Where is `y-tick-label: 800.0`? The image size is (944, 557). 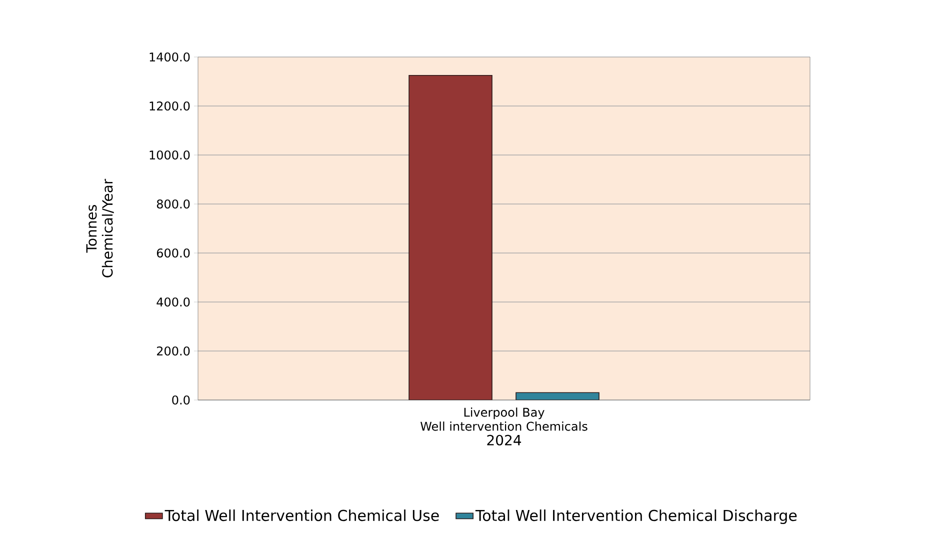
y-tick-label: 800.0 is located at coordinates (173, 204).